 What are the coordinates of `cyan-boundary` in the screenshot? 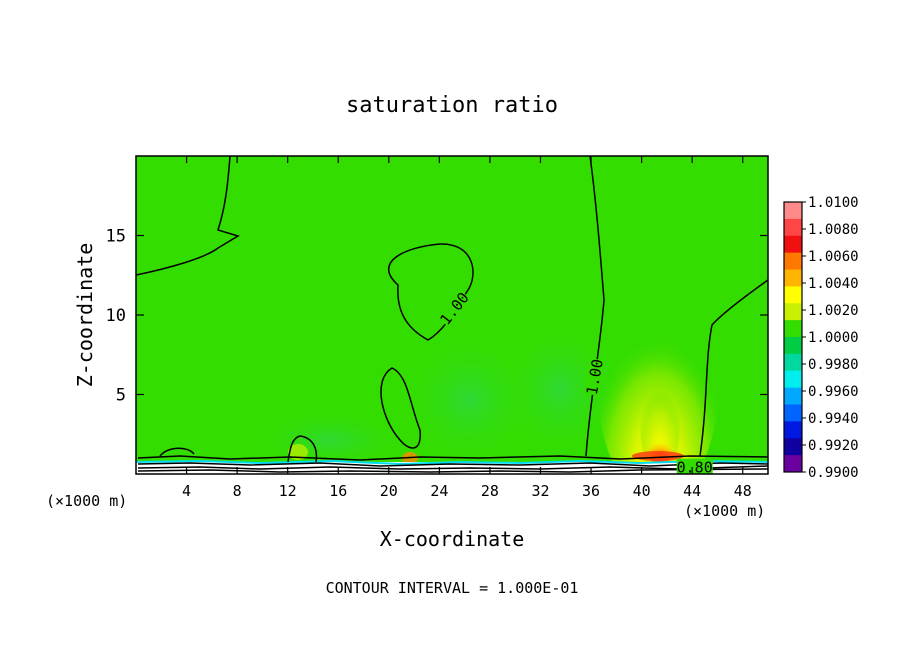 It's located at (452, 462).